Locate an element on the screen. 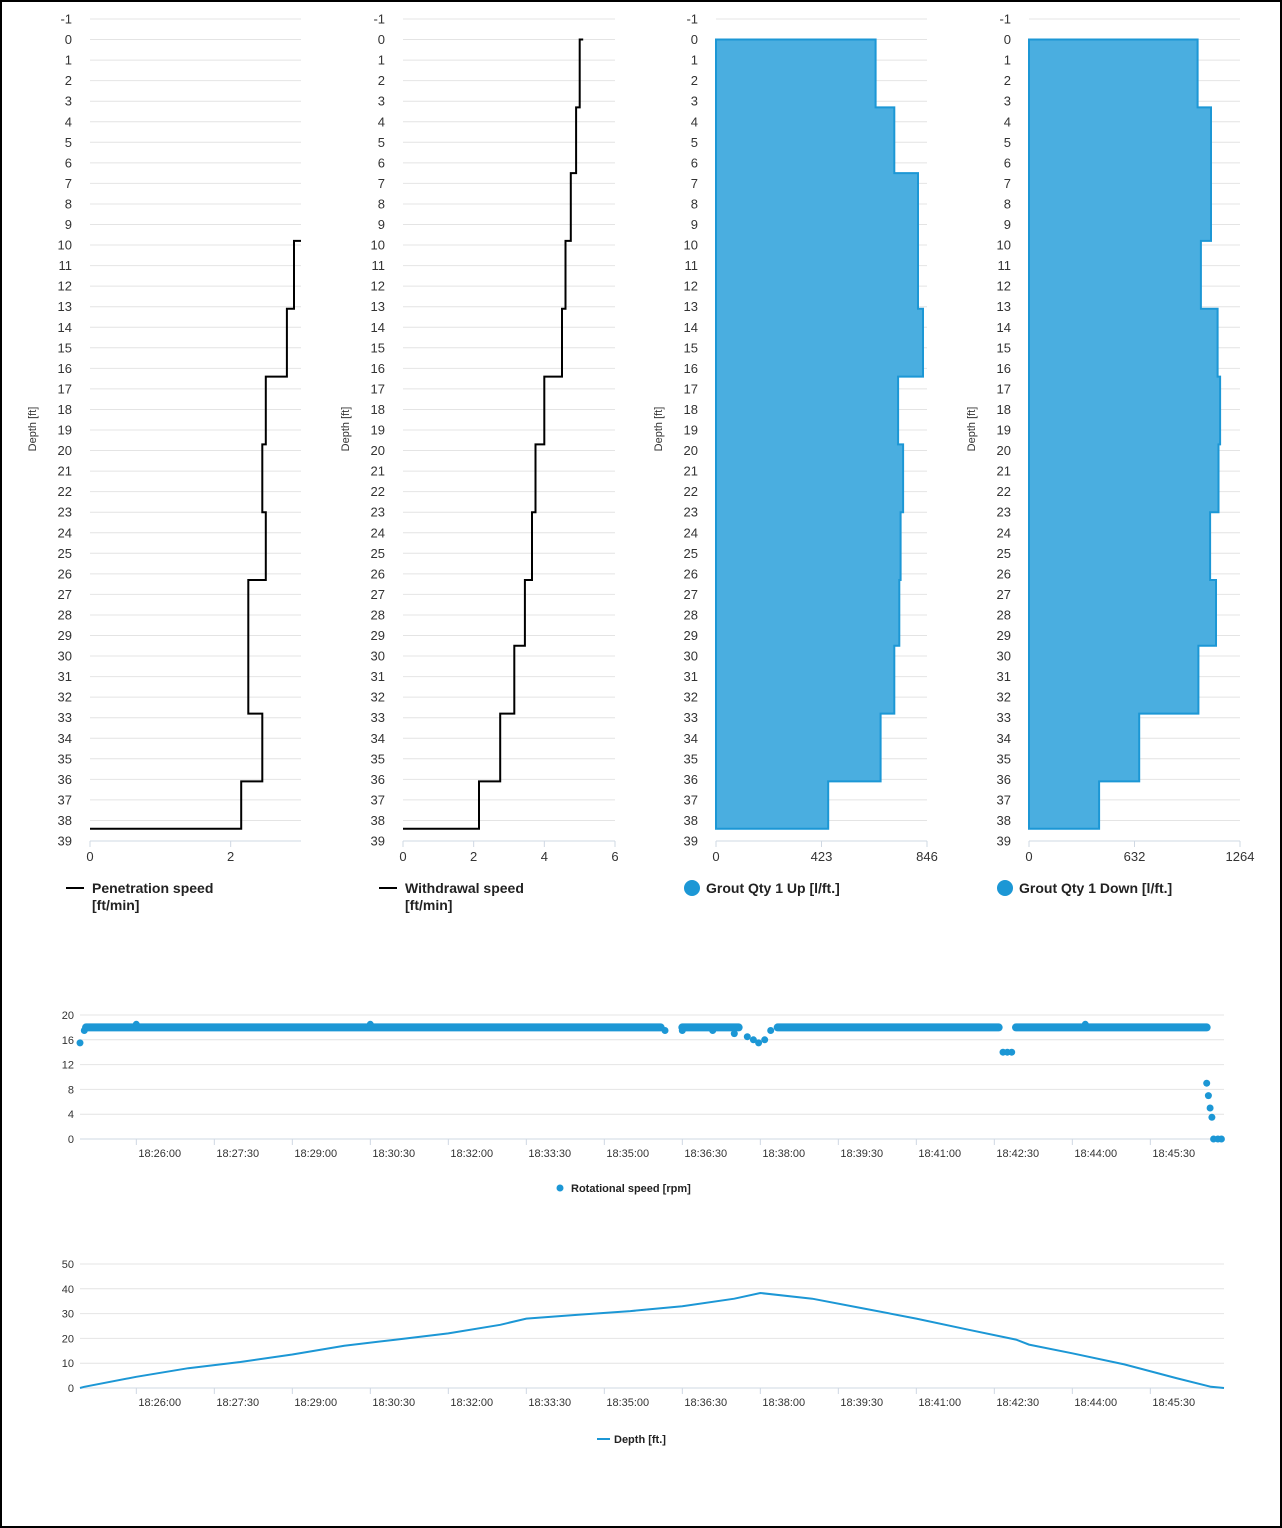 This screenshot has height=1528, width=1282. depth-tick-label: 35 is located at coordinates (65, 758).